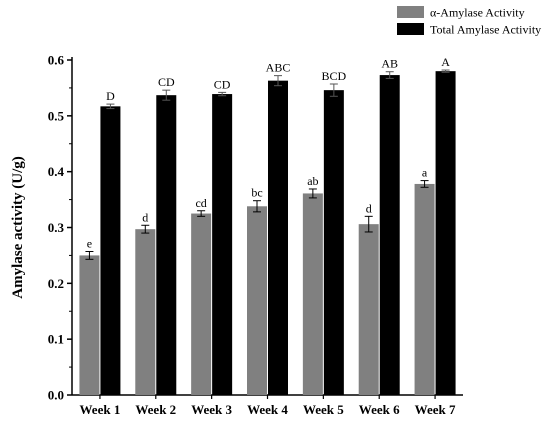 The image size is (550, 424). I want to click on y-tick-label: 0.6, so click(56, 60).